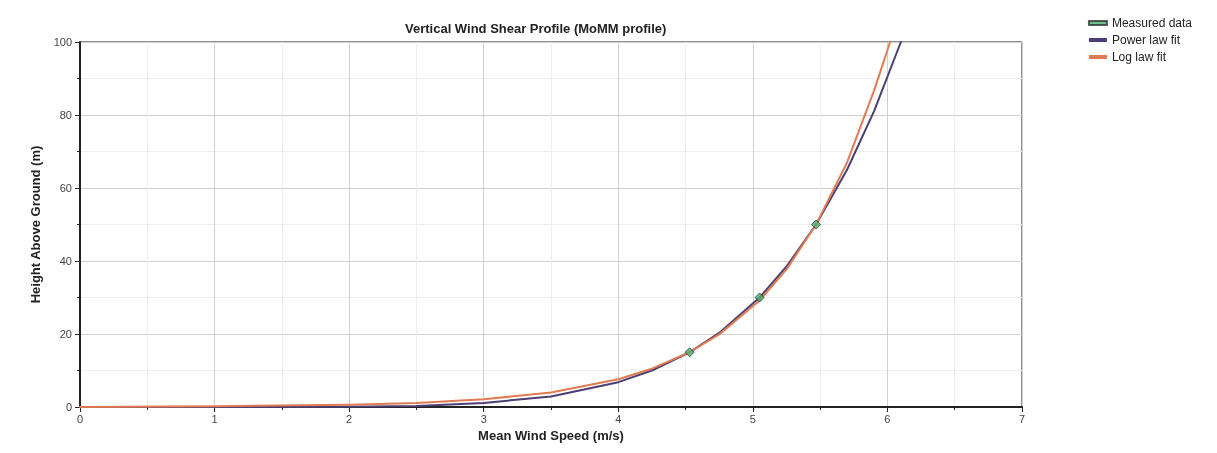 The width and height of the screenshot is (1217, 453). Describe the element at coordinates (65, 188) in the screenshot. I see `y-tick-label: 60` at that location.